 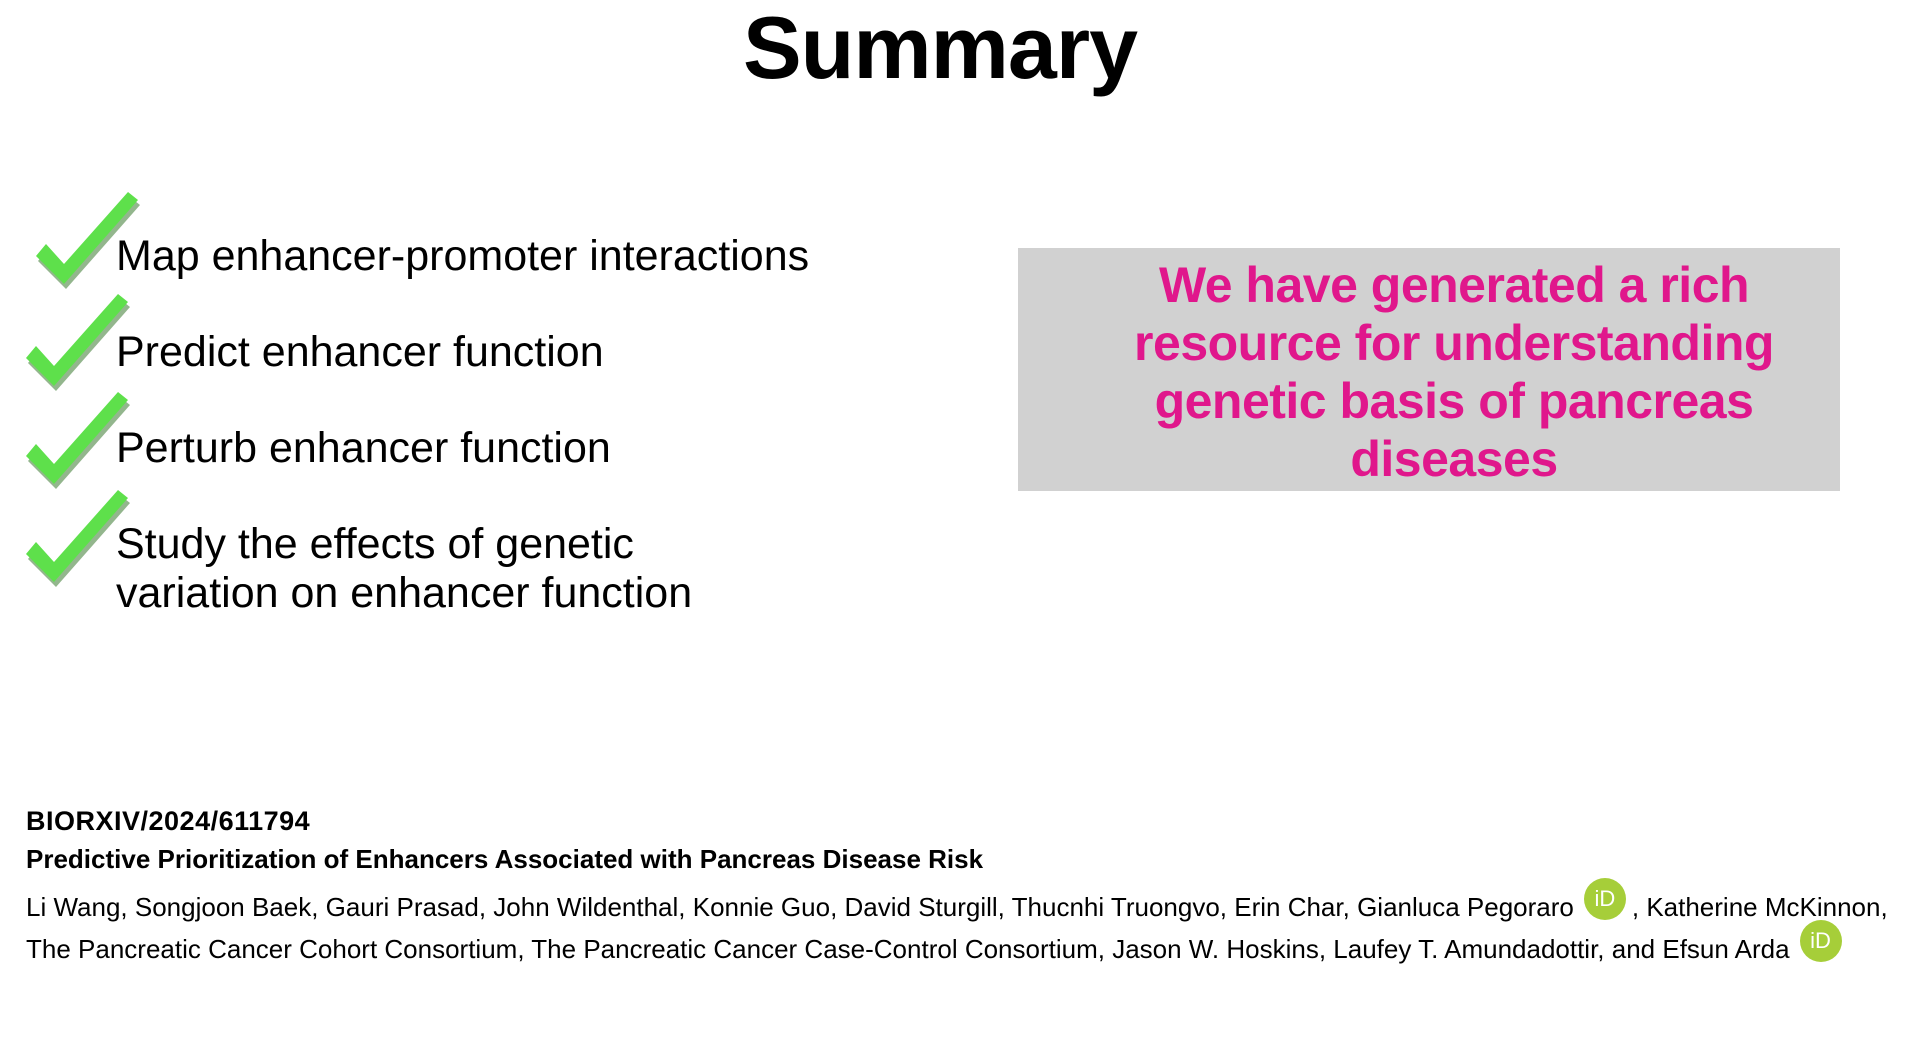 What do you see at coordinates (1454, 401) in the screenshot?
I see `highlight-line: genetic basis of pancreas` at bounding box center [1454, 401].